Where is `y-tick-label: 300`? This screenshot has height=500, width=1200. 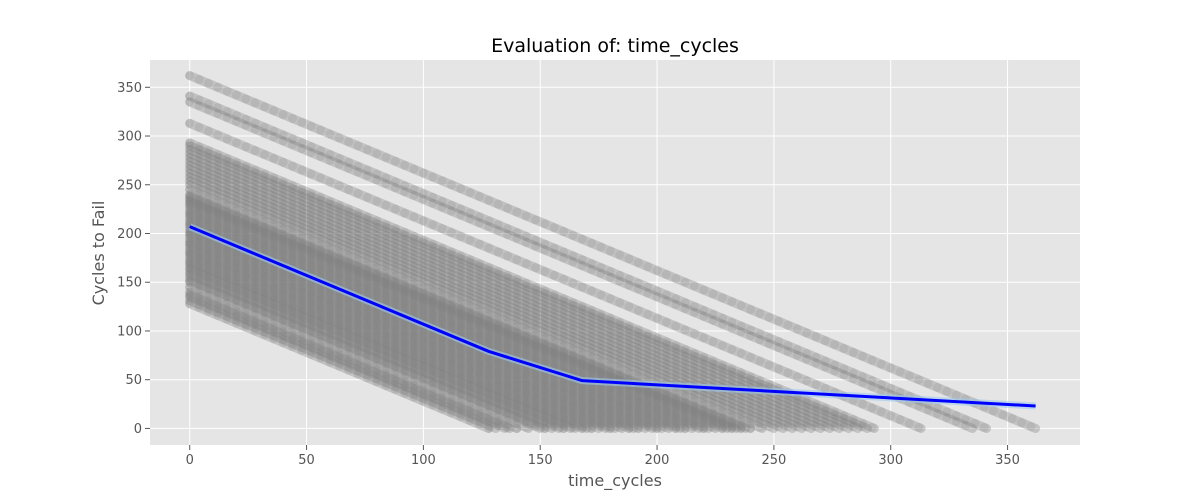 y-tick-label: 300 is located at coordinates (129, 137).